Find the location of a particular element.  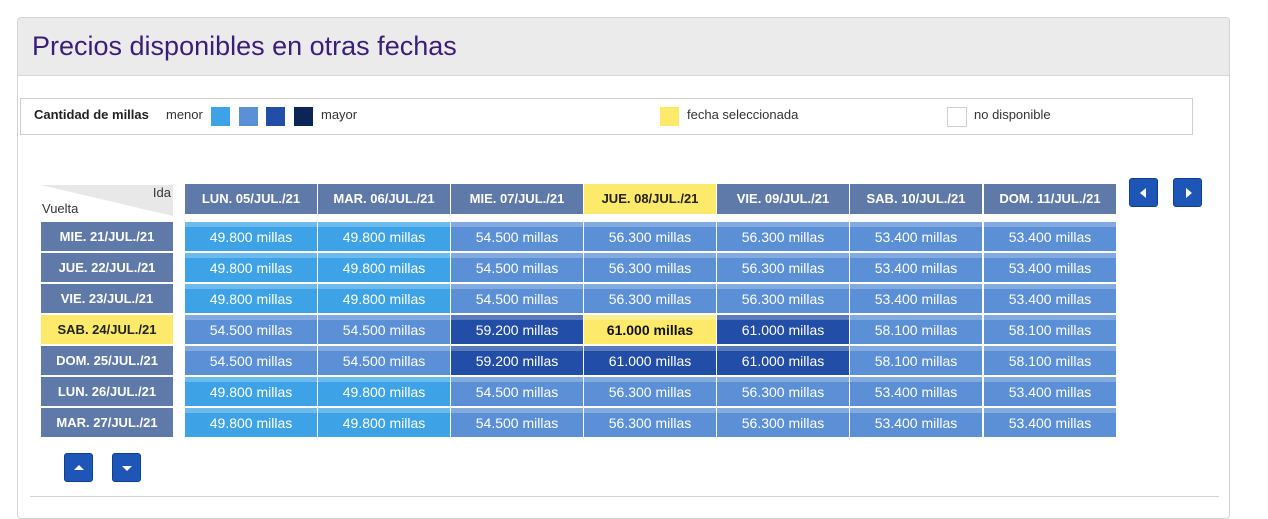

prev-dates-button is located at coordinates (1143, 192).